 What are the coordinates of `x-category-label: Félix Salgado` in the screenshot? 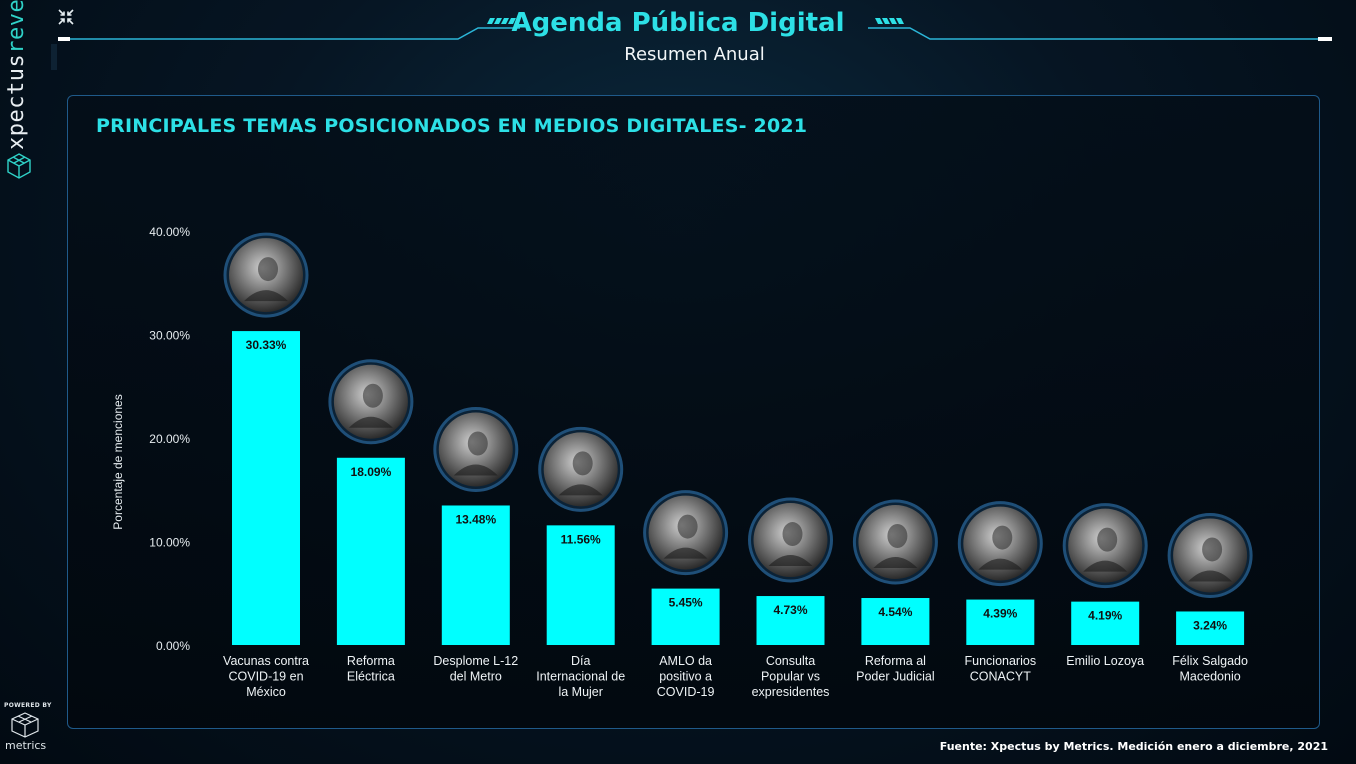 It's located at (1210, 661).